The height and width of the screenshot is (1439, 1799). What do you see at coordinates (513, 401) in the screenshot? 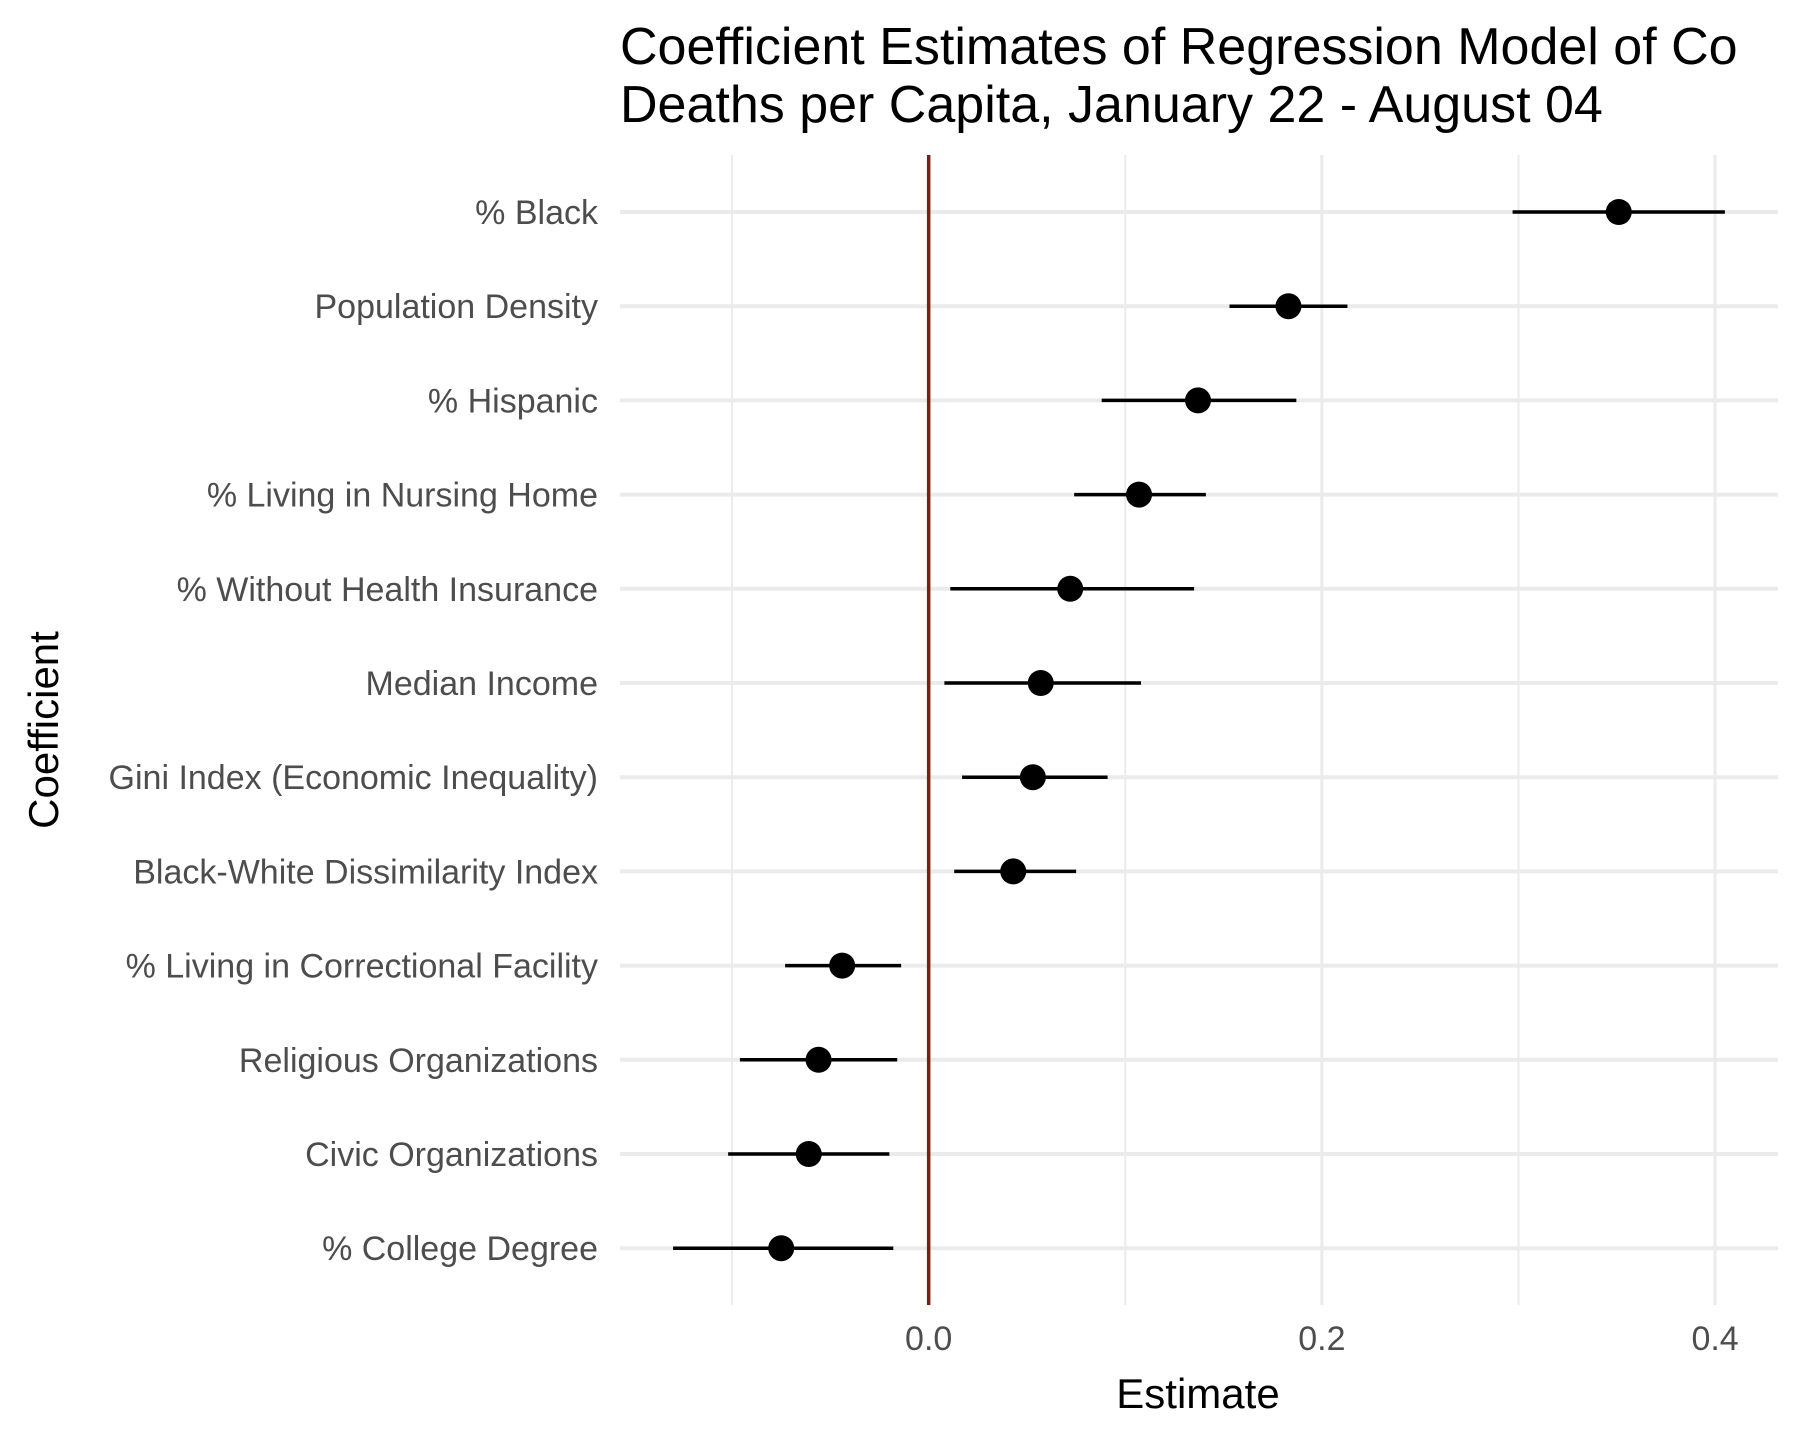
I see `category-label: % Hispanic` at bounding box center [513, 401].